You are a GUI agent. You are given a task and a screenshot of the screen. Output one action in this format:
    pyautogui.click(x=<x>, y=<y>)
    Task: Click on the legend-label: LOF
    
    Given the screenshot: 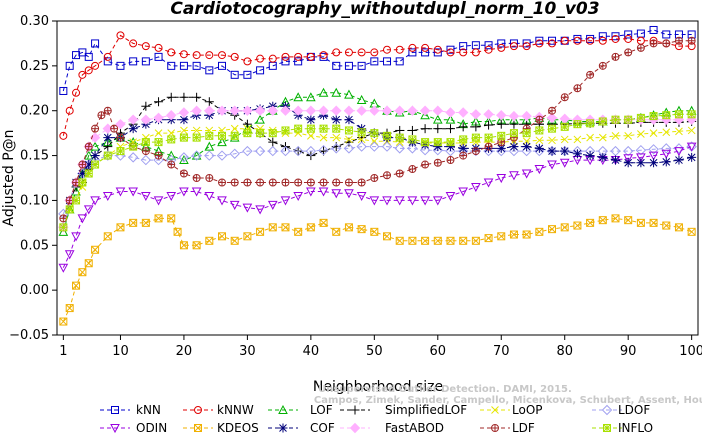 What is the action you would take?
    pyautogui.click(x=321, y=410)
    